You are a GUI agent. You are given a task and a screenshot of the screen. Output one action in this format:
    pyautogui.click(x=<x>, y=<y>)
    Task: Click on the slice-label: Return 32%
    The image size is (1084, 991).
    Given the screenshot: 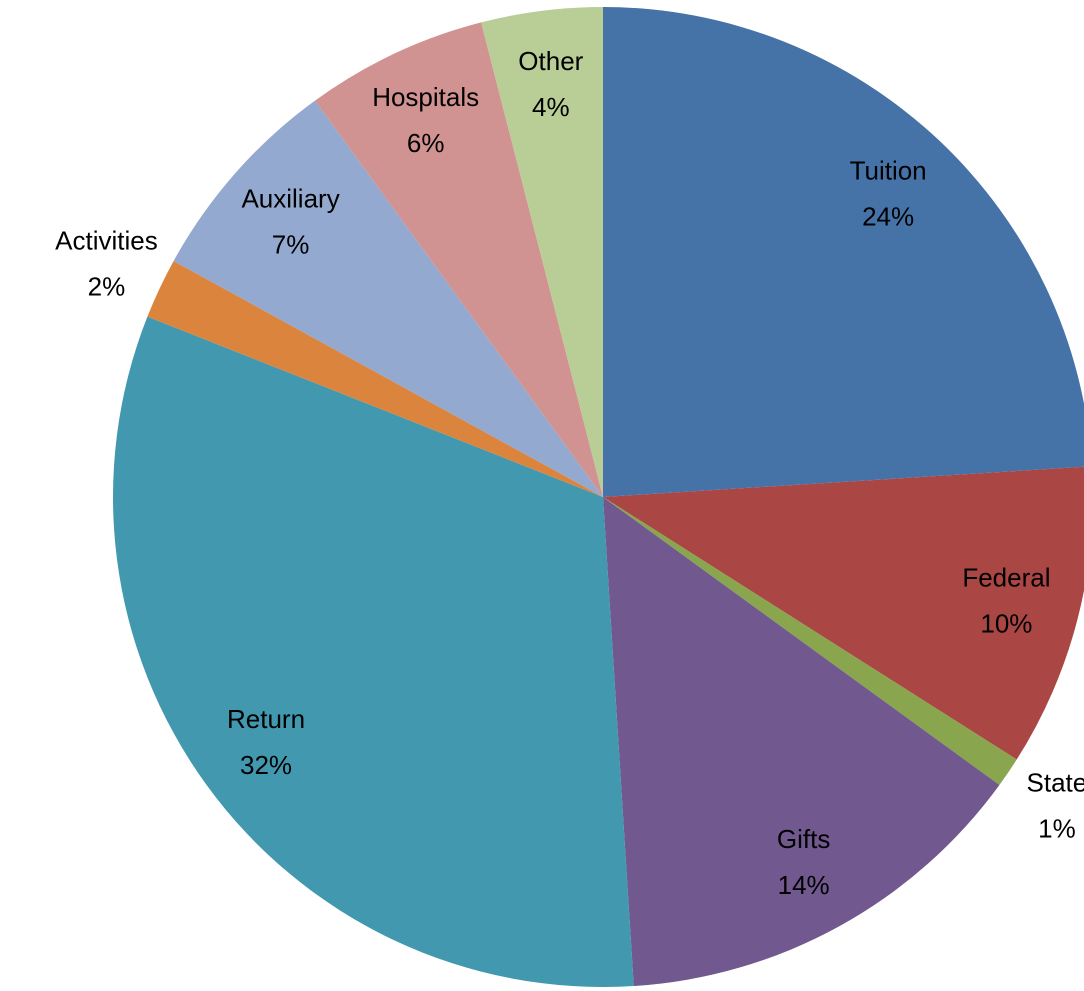 What is the action you would take?
    pyautogui.click(x=266, y=742)
    